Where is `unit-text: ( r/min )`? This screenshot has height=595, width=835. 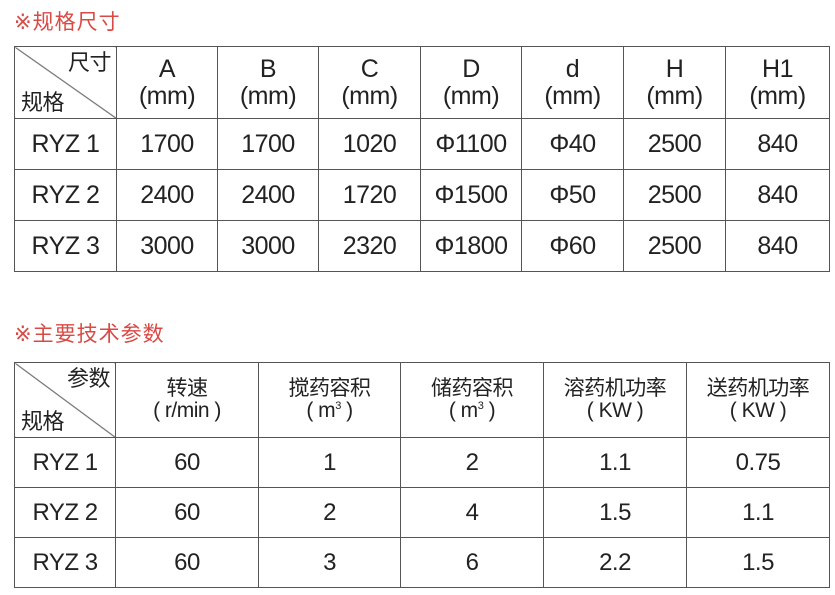
unit-text: ( r/min ) is located at coordinates (187, 410).